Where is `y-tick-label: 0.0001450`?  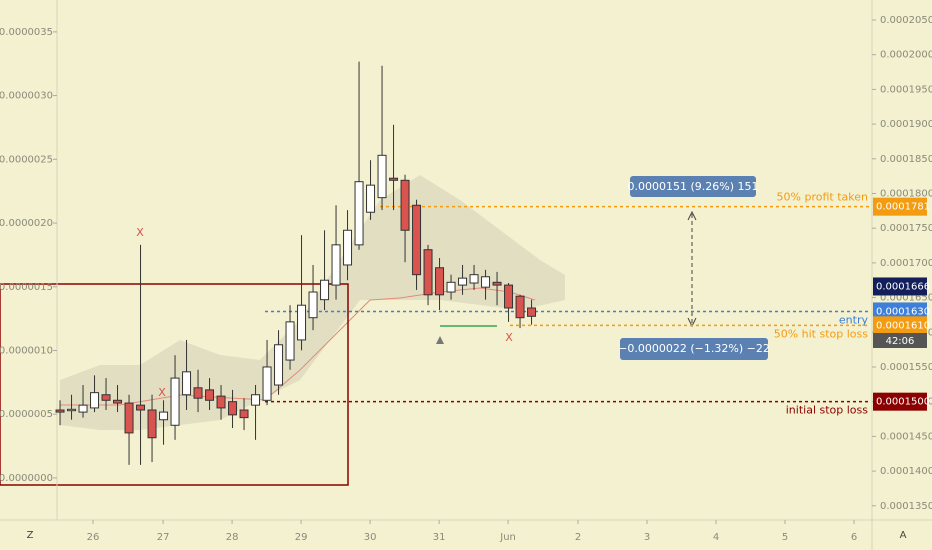 y-tick-label: 0.0001450 is located at coordinates (906, 436).